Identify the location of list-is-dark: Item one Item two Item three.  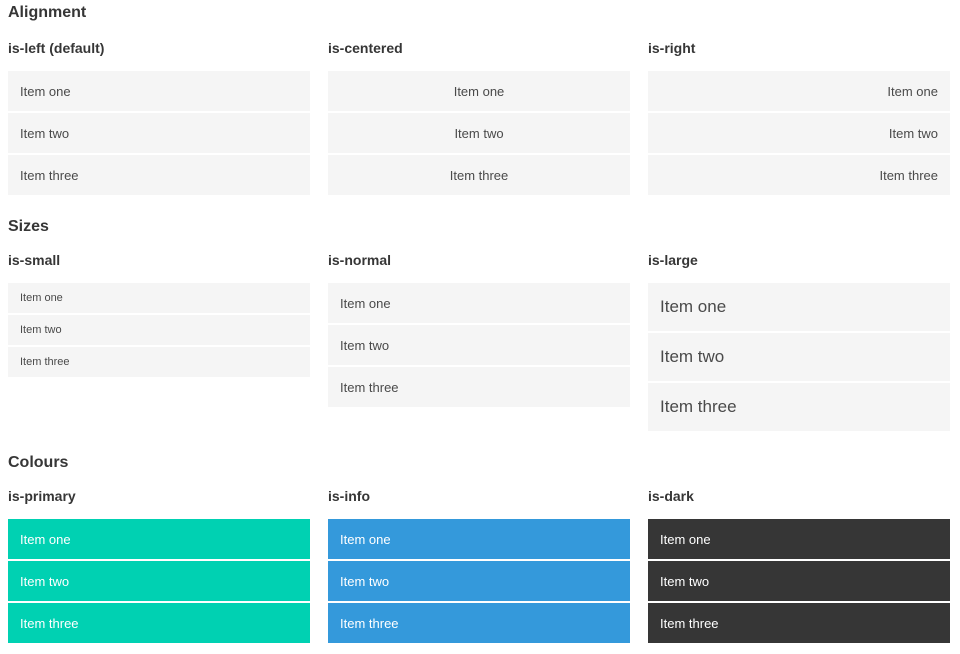
(799, 581).